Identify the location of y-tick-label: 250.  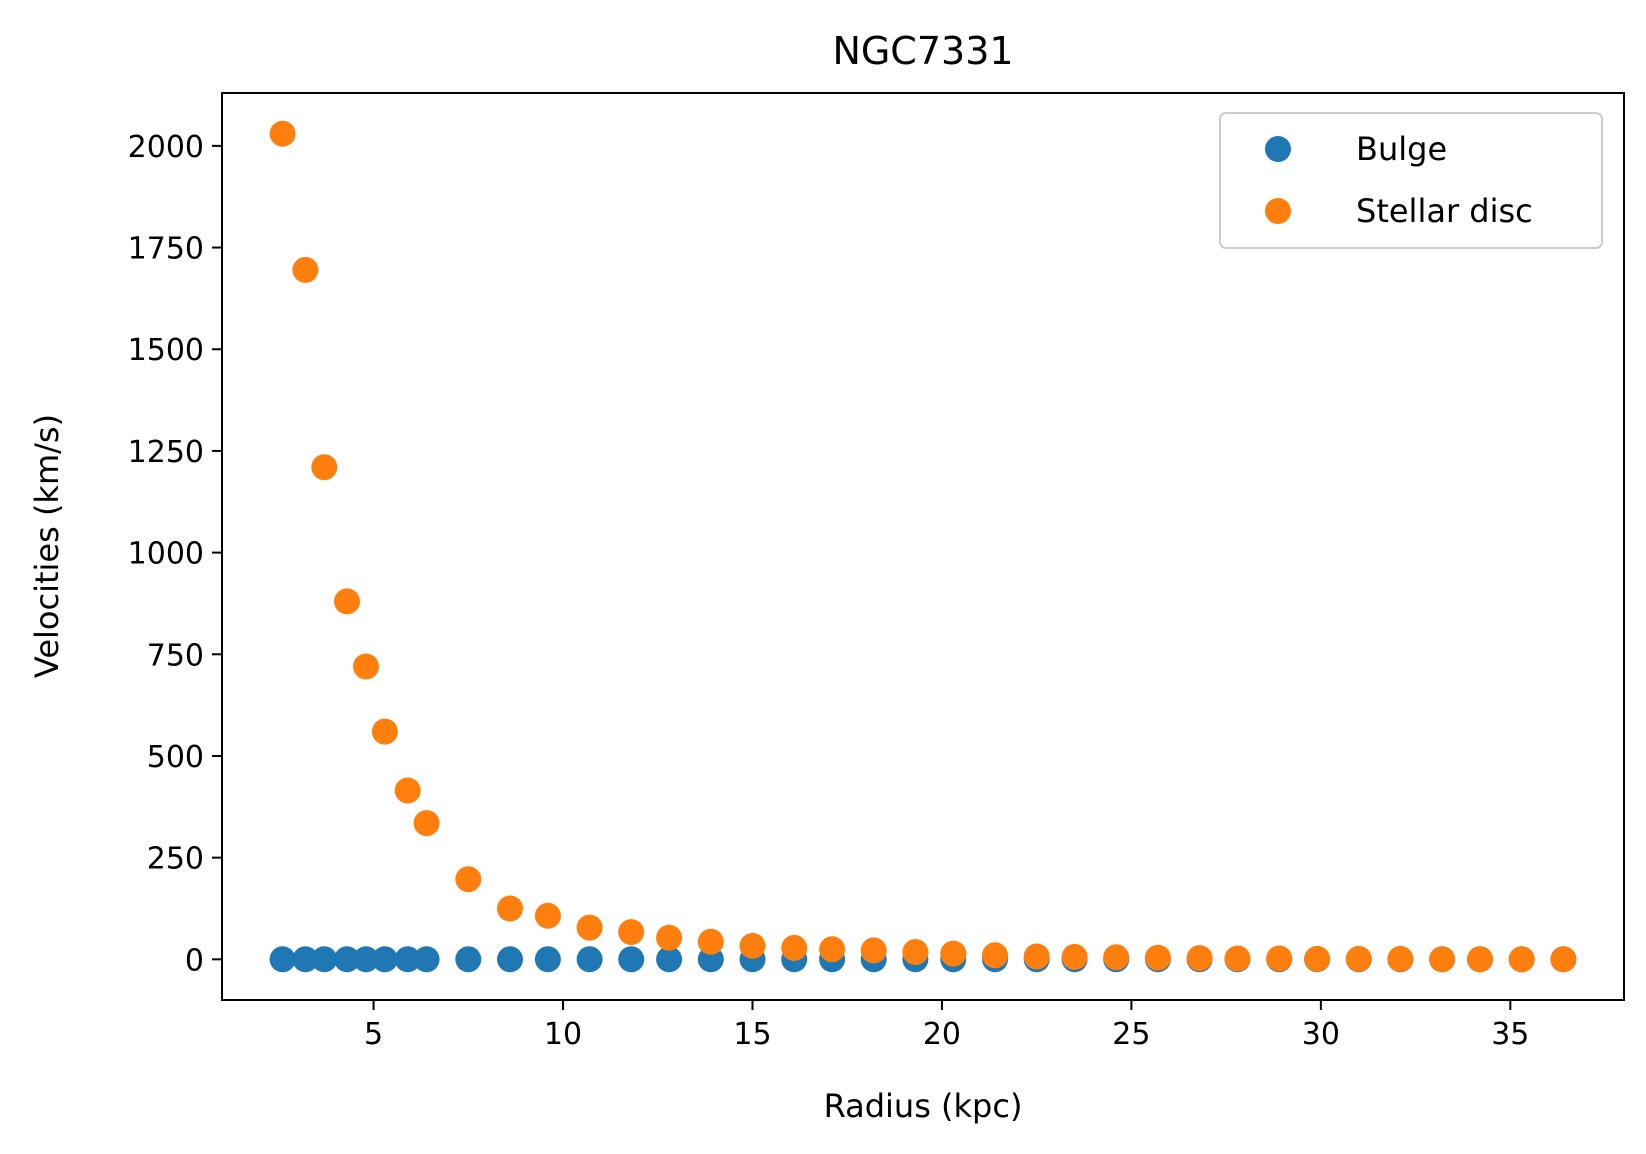
(175, 859).